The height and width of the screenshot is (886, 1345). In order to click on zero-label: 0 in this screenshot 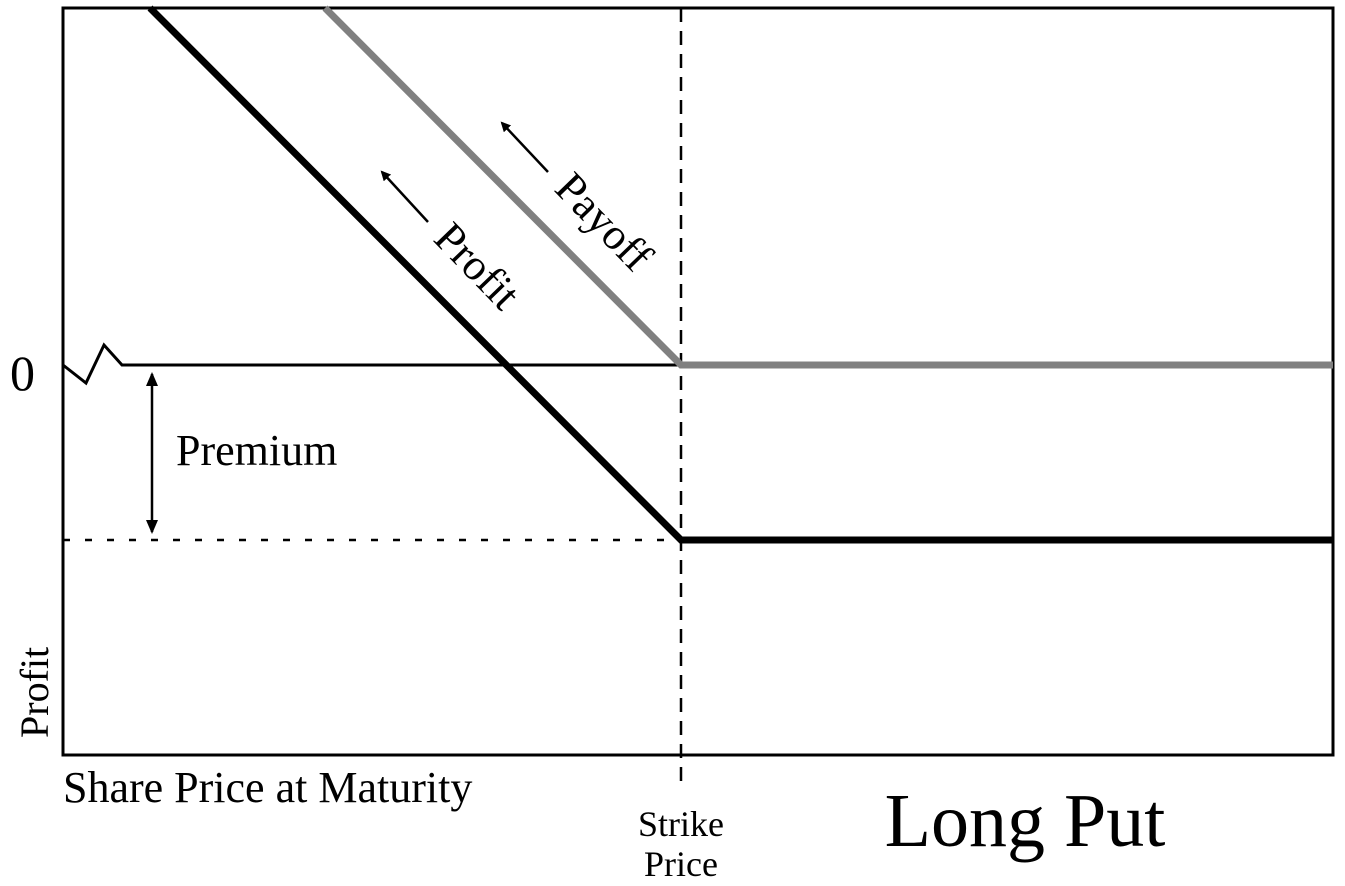, I will do `click(22, 373)`.